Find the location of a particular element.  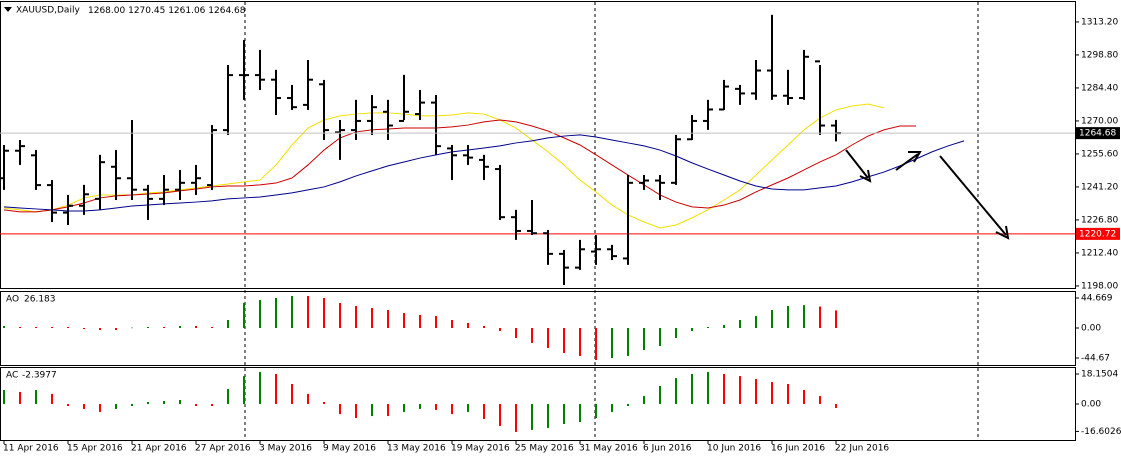

x-tick-label: 6 Jun 2016 is located at coordinates (667, 449).